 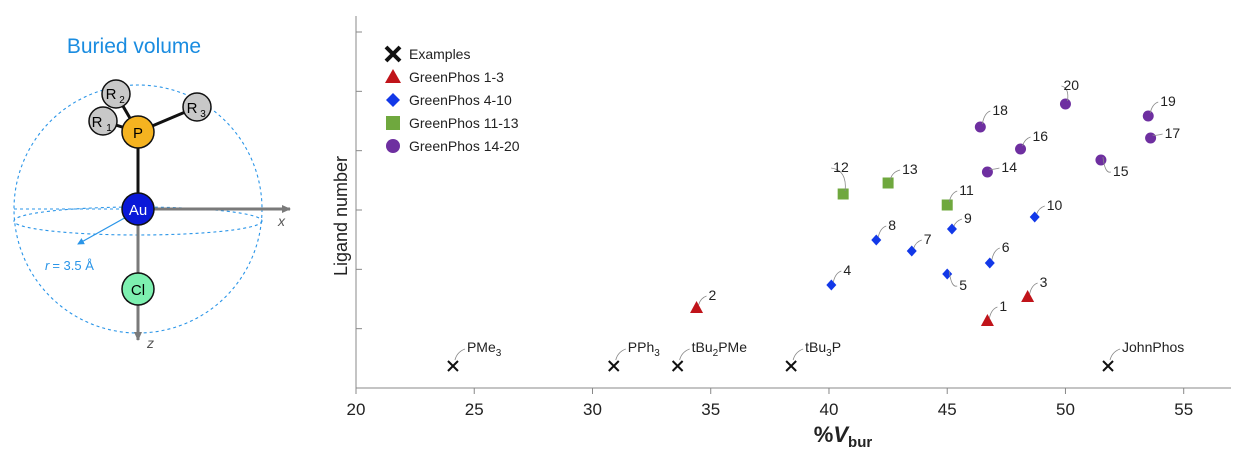 I want to click on data-point: 1, so click(x=993, y=312).